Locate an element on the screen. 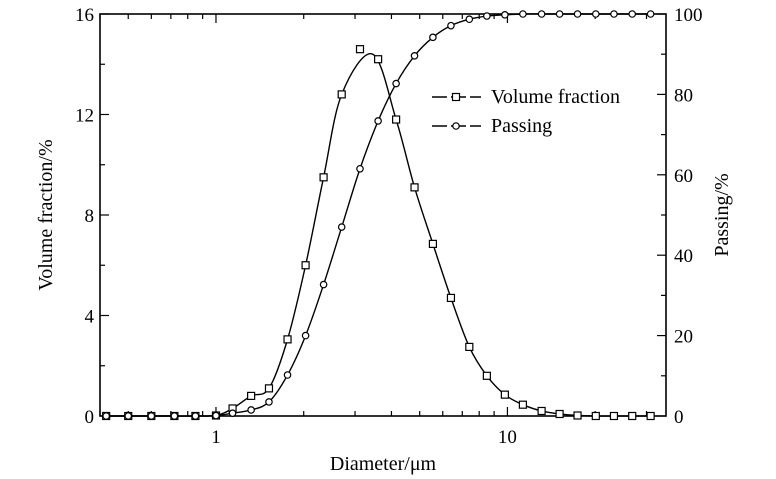 This screenshot has height=479, width=776. y-left-tick-label: 16 is located at coordinates (84, 15).